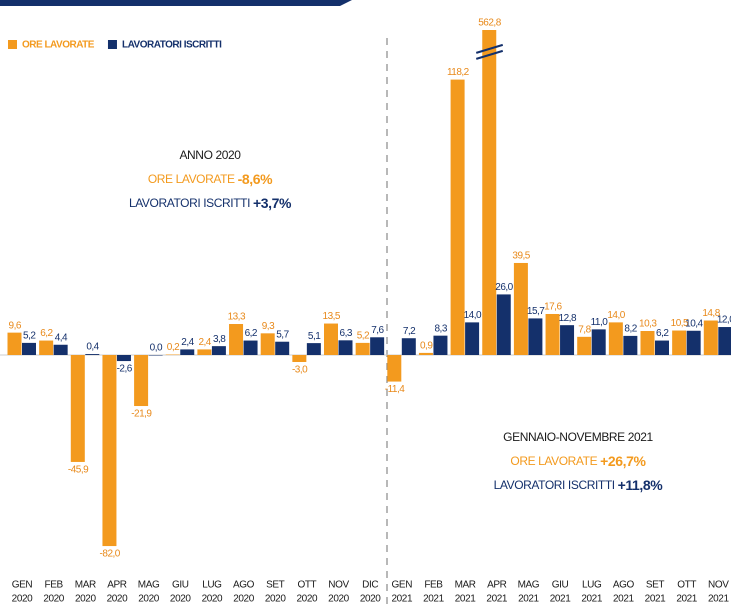 The height and width of the screenshot is (608, 731). What do you see at coordinates (409, 331) in the screenshot?
I see `value-label: 7,2` at bounding box center [409, 331].